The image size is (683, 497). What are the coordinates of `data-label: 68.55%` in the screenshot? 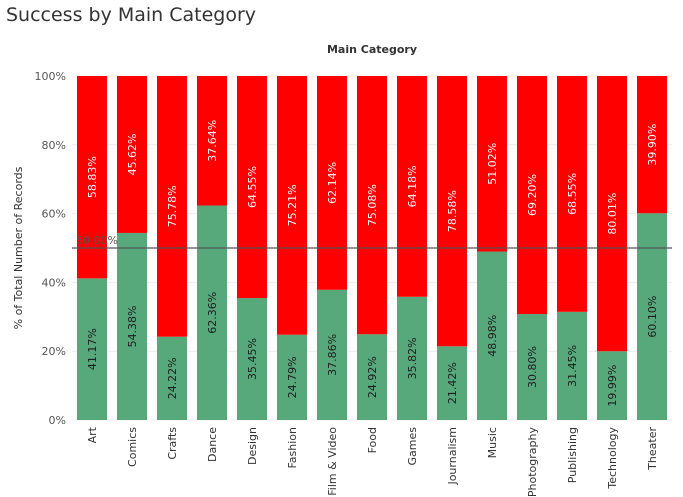 It's located at (572, 194).